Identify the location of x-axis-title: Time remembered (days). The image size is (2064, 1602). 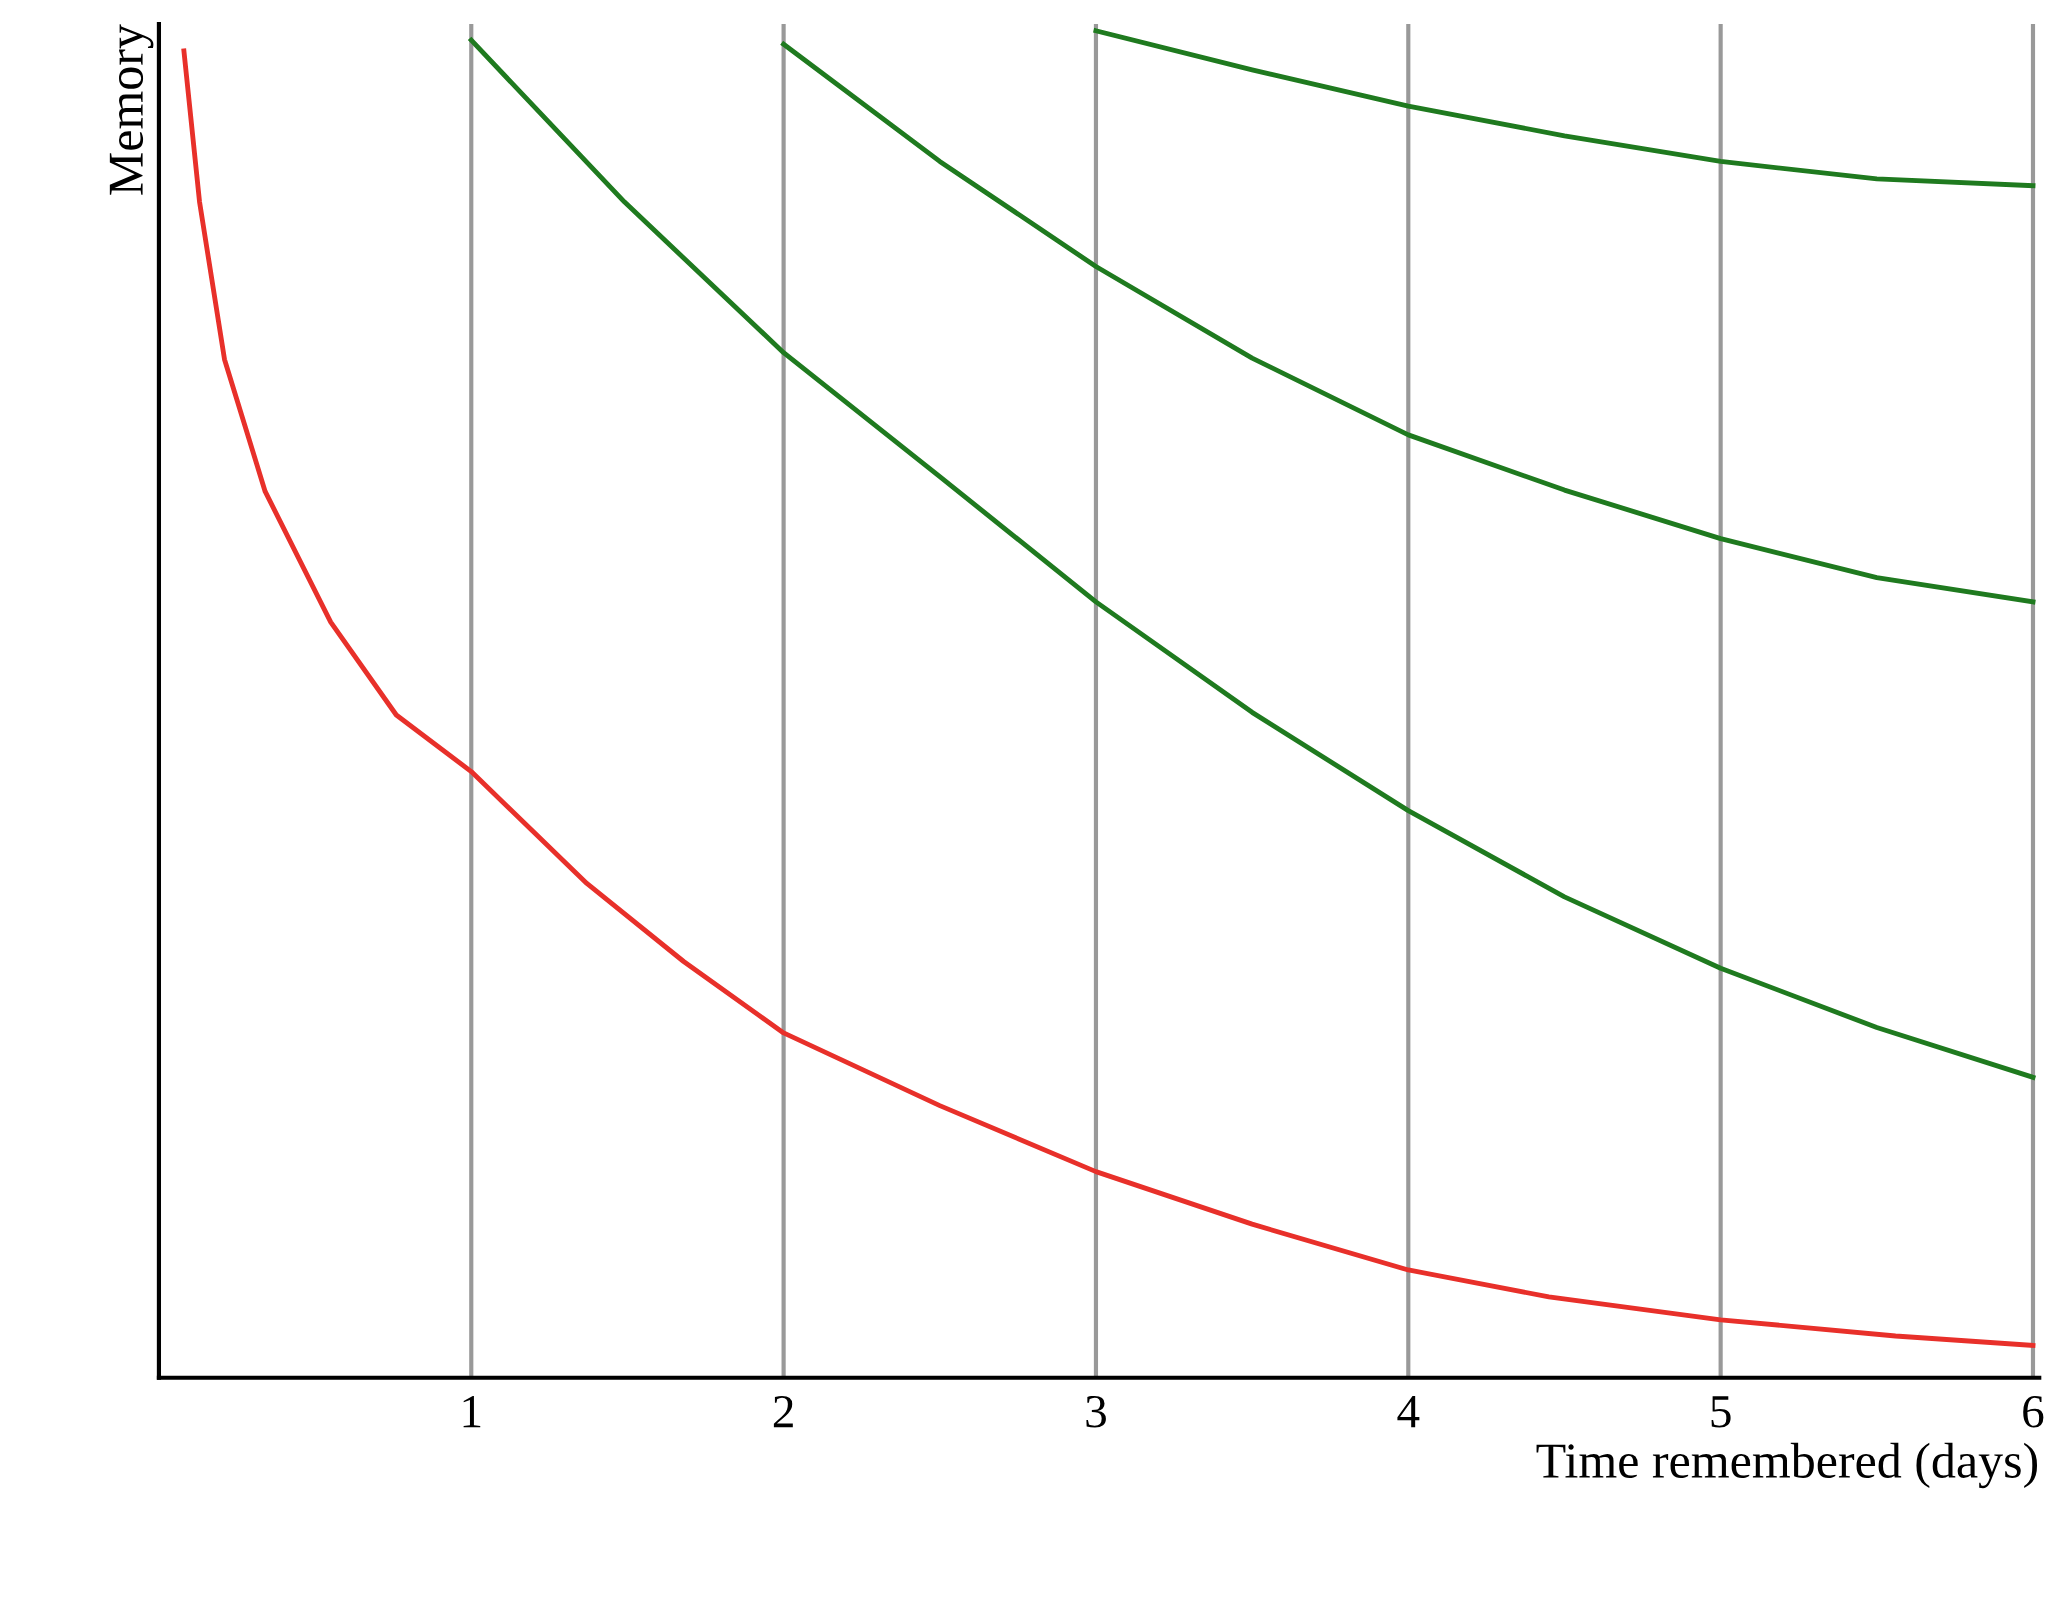
(1787, 1465).